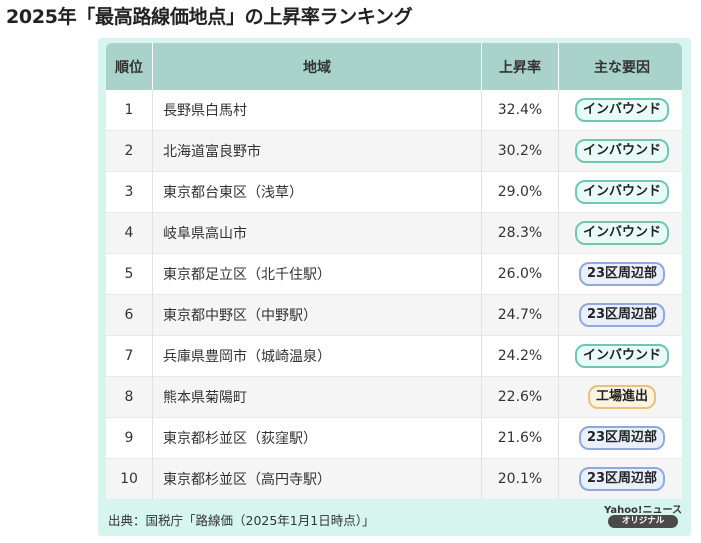  I want to click on table-row: 1 長野県白馬村 32.4% インバウンド, so click(394, 110).